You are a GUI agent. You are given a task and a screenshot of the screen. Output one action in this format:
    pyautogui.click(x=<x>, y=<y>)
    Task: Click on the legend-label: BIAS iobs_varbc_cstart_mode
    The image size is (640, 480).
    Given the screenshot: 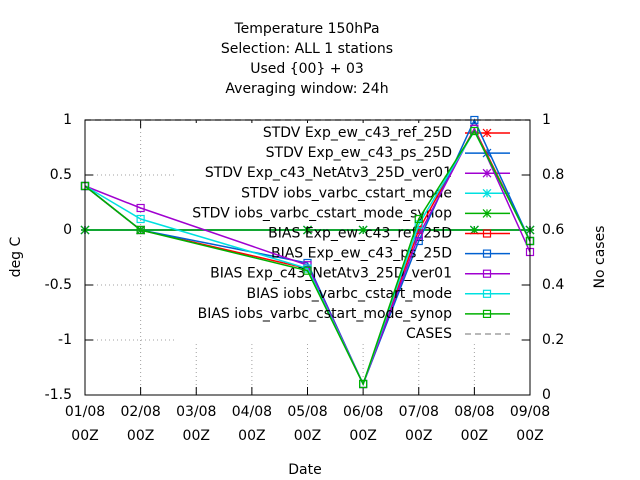 What is the action you would take?
    pyautogui.click(x=350, y=294)
    